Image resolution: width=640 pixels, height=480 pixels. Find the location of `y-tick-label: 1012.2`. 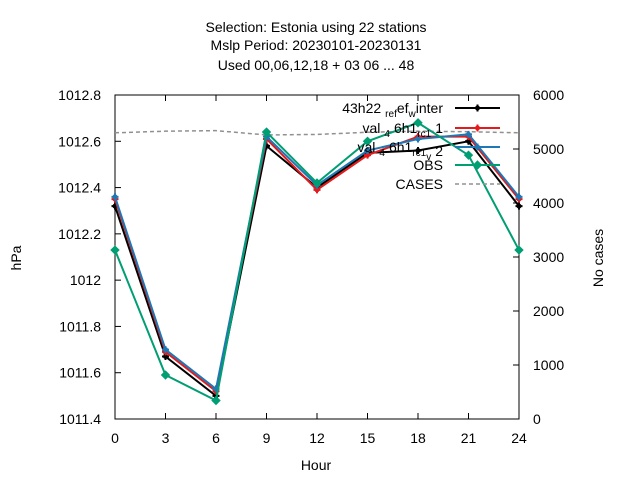

y-tick-label: 1012.2 is located at coordinates (79, 234).